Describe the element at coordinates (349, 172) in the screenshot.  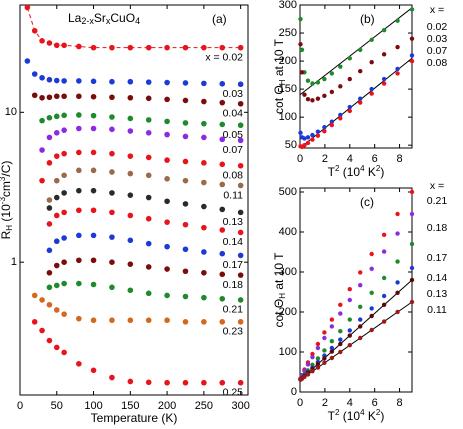
I see `x-axis-label-part: (10` at that location.